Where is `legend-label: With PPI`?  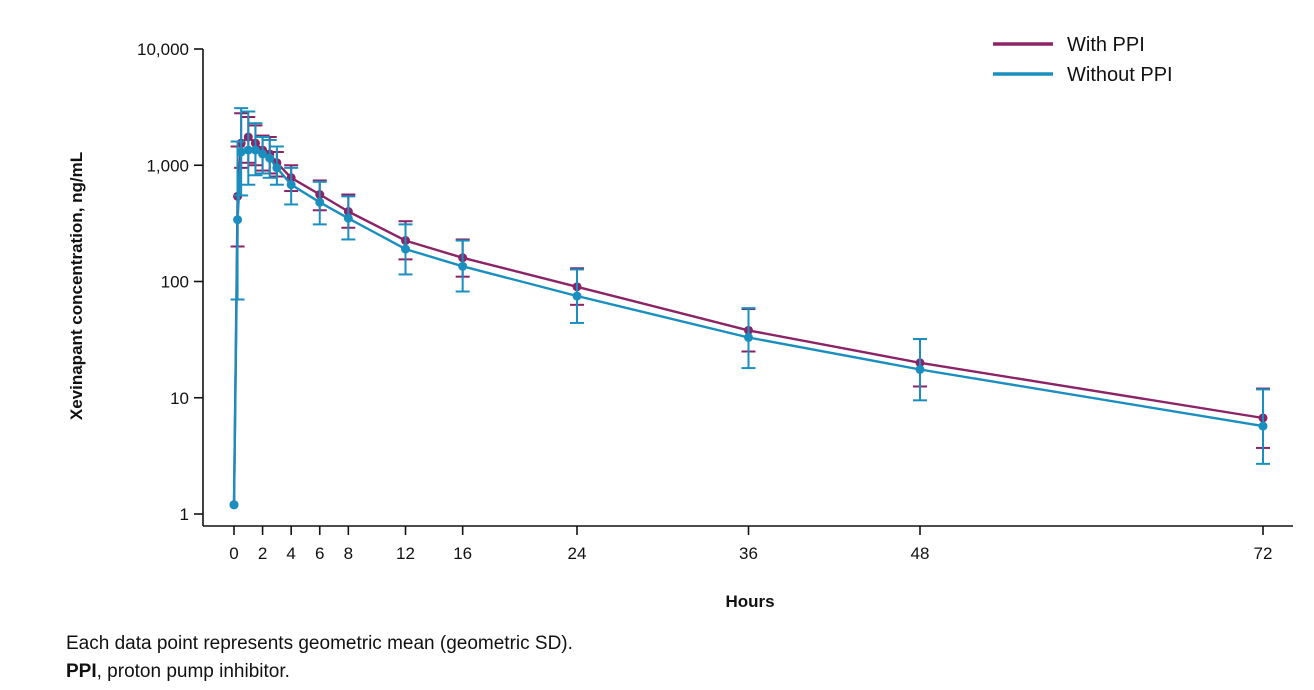 legend-label: With PPI is located at coordinates (1106, 45).